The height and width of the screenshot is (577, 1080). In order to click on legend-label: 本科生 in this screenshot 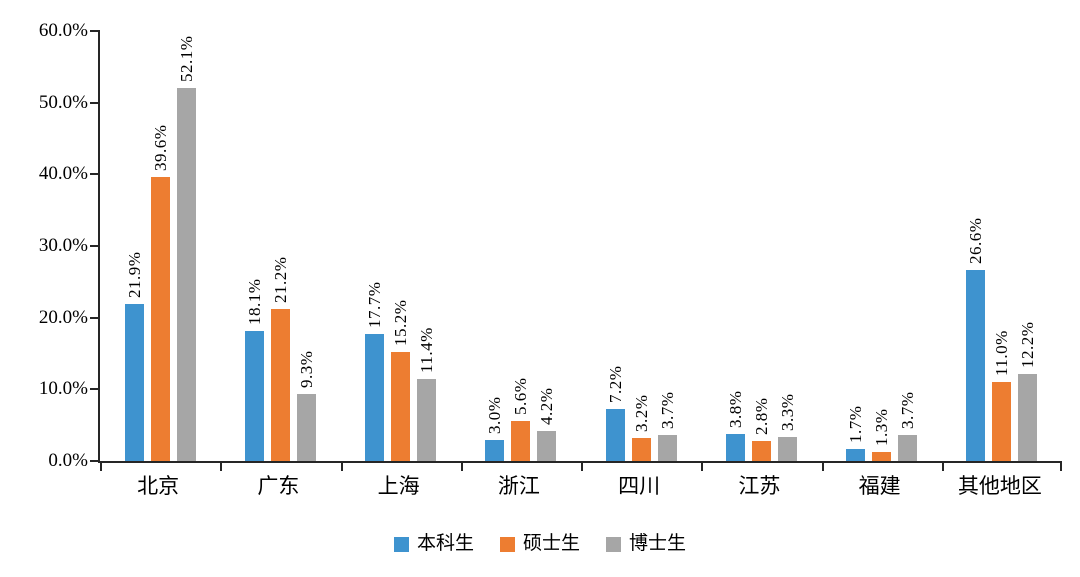, I will do `click(445, 543)`.